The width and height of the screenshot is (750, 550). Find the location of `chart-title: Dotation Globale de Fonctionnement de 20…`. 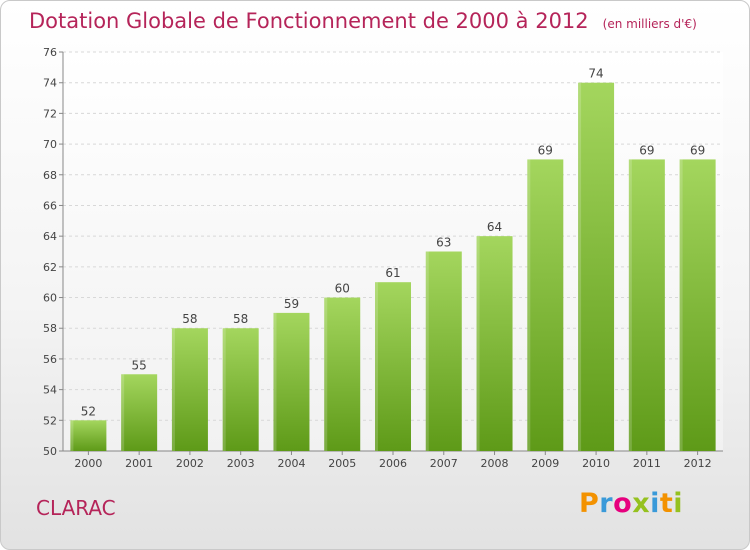

chart-title: Dotation Globale de Fonctionnement de 20… is located at coordinates (309, 21).